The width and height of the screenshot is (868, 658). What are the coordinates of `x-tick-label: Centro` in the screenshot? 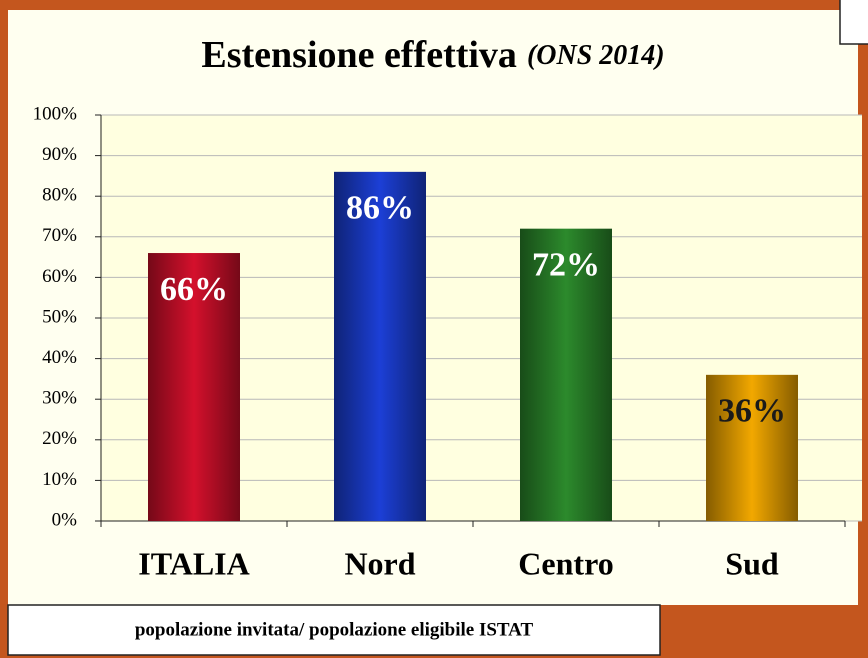 It's located at (565, 563).